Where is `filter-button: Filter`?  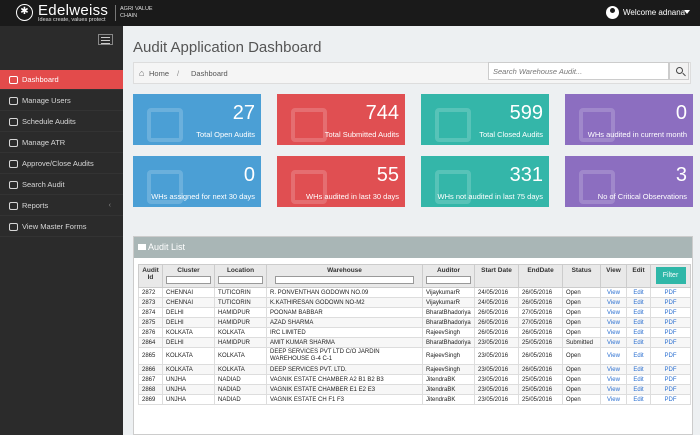
filter-button: Filter is located at coordinates (670, 275).